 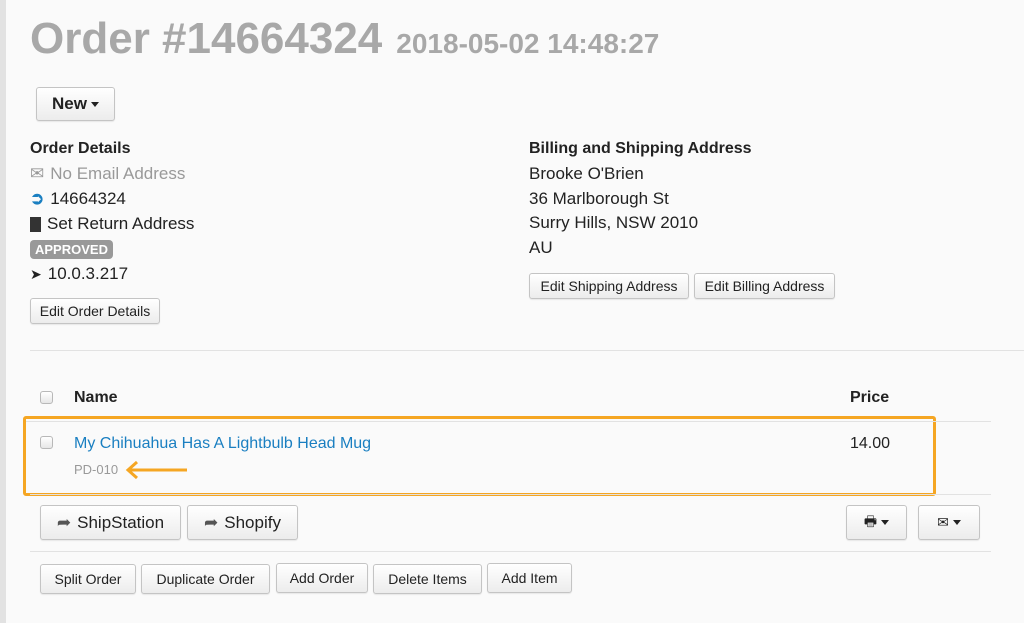 What do you see at coordinates (206, 38) in the screenshot?
I see `order-title: Order #14664324` at bounding box center [206, 38].